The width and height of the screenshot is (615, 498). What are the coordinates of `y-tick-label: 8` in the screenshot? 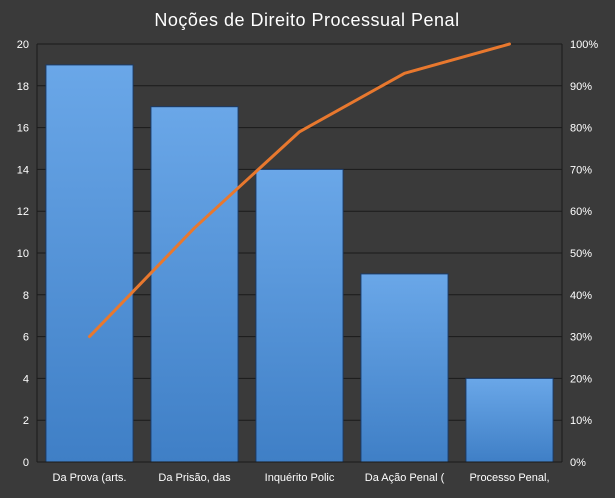 It's located at (26, 296).